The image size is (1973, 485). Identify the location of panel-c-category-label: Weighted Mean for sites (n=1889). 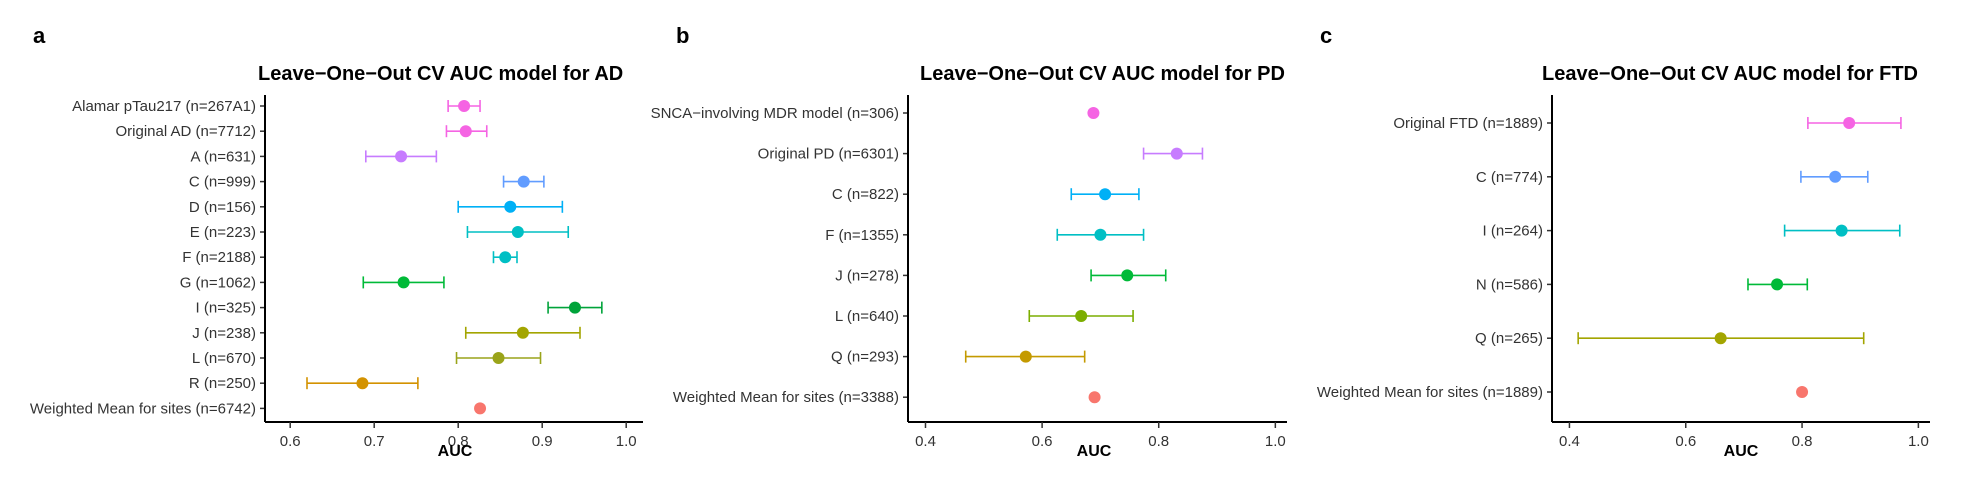
(1430, 392).